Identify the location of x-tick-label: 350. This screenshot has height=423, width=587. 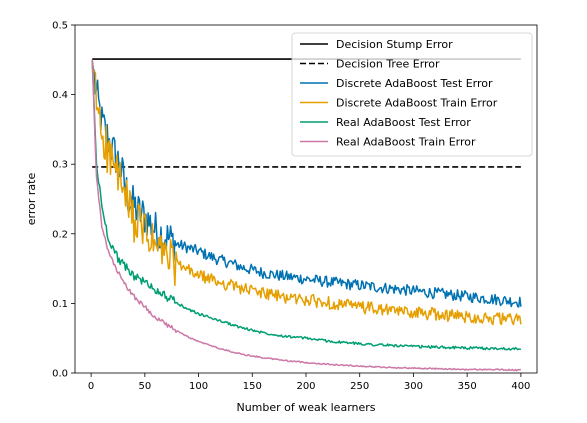
(467, 386).